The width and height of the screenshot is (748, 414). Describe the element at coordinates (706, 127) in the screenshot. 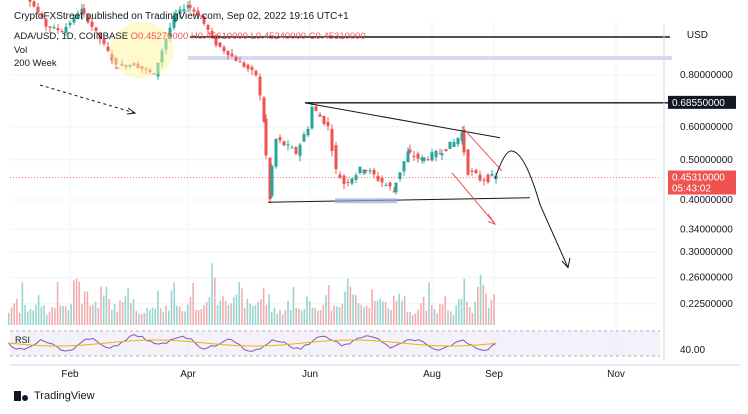

I see `price-tick-label: 0.60000000` at that location.